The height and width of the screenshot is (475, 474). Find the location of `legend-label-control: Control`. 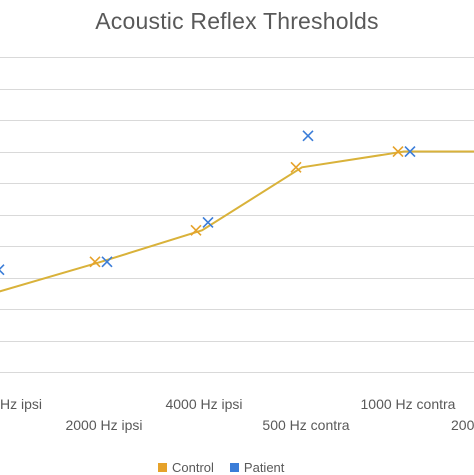

legend-label-control: Control is located at coordinates (193, 467).